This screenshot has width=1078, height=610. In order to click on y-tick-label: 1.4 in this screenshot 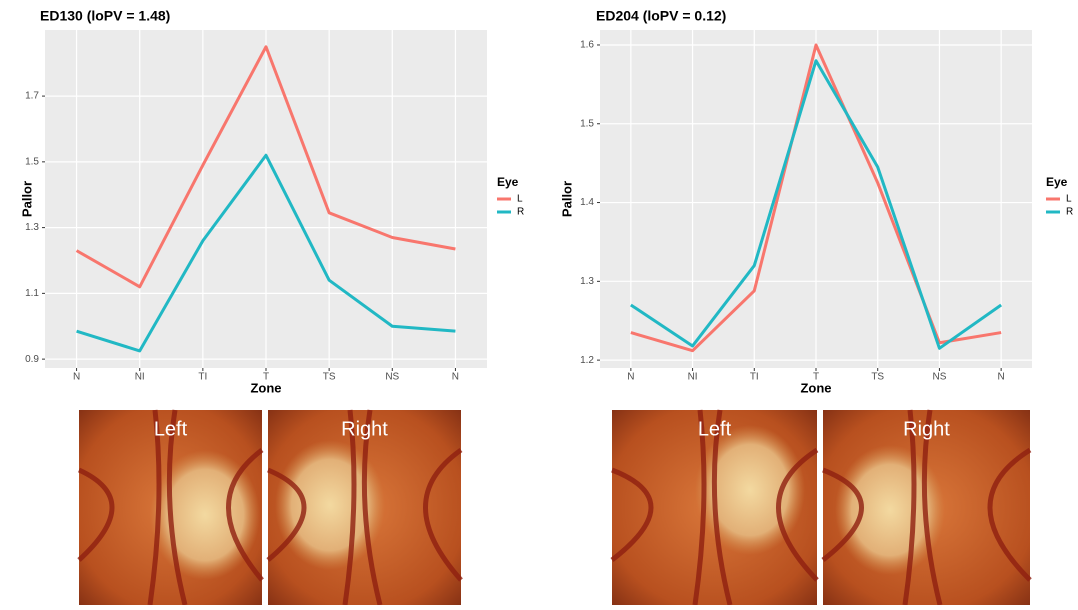, I will do `click(587, 202)`.